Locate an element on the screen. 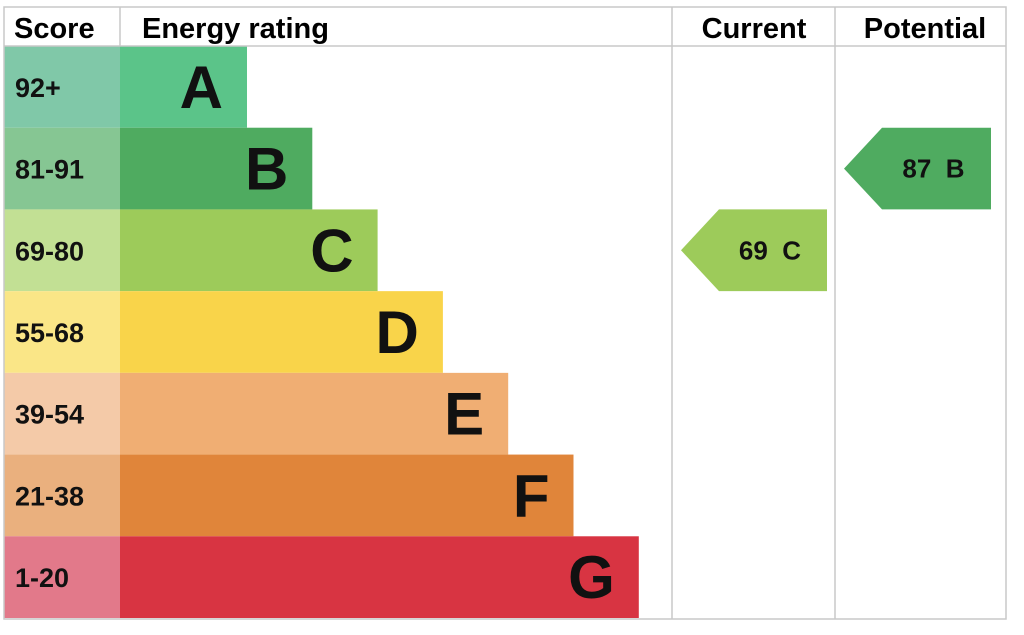  score-range-d: 55-68 is located at coordinates (49, 333).